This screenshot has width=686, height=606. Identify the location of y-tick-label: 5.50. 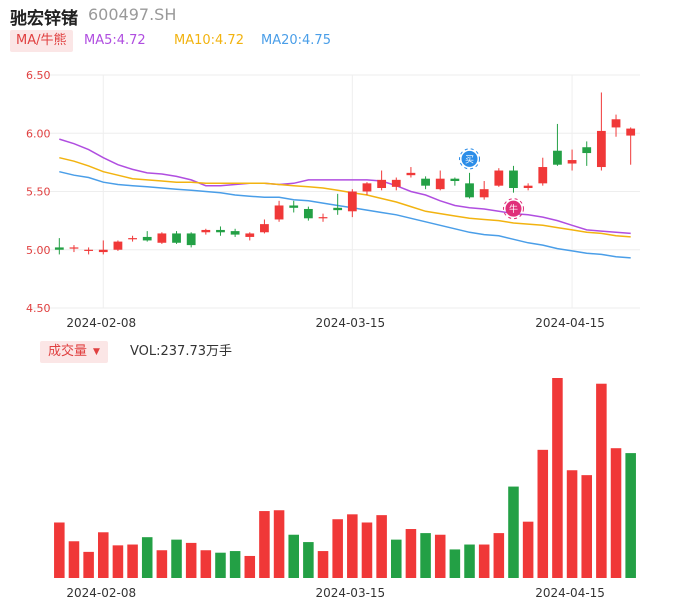
(38, 192).